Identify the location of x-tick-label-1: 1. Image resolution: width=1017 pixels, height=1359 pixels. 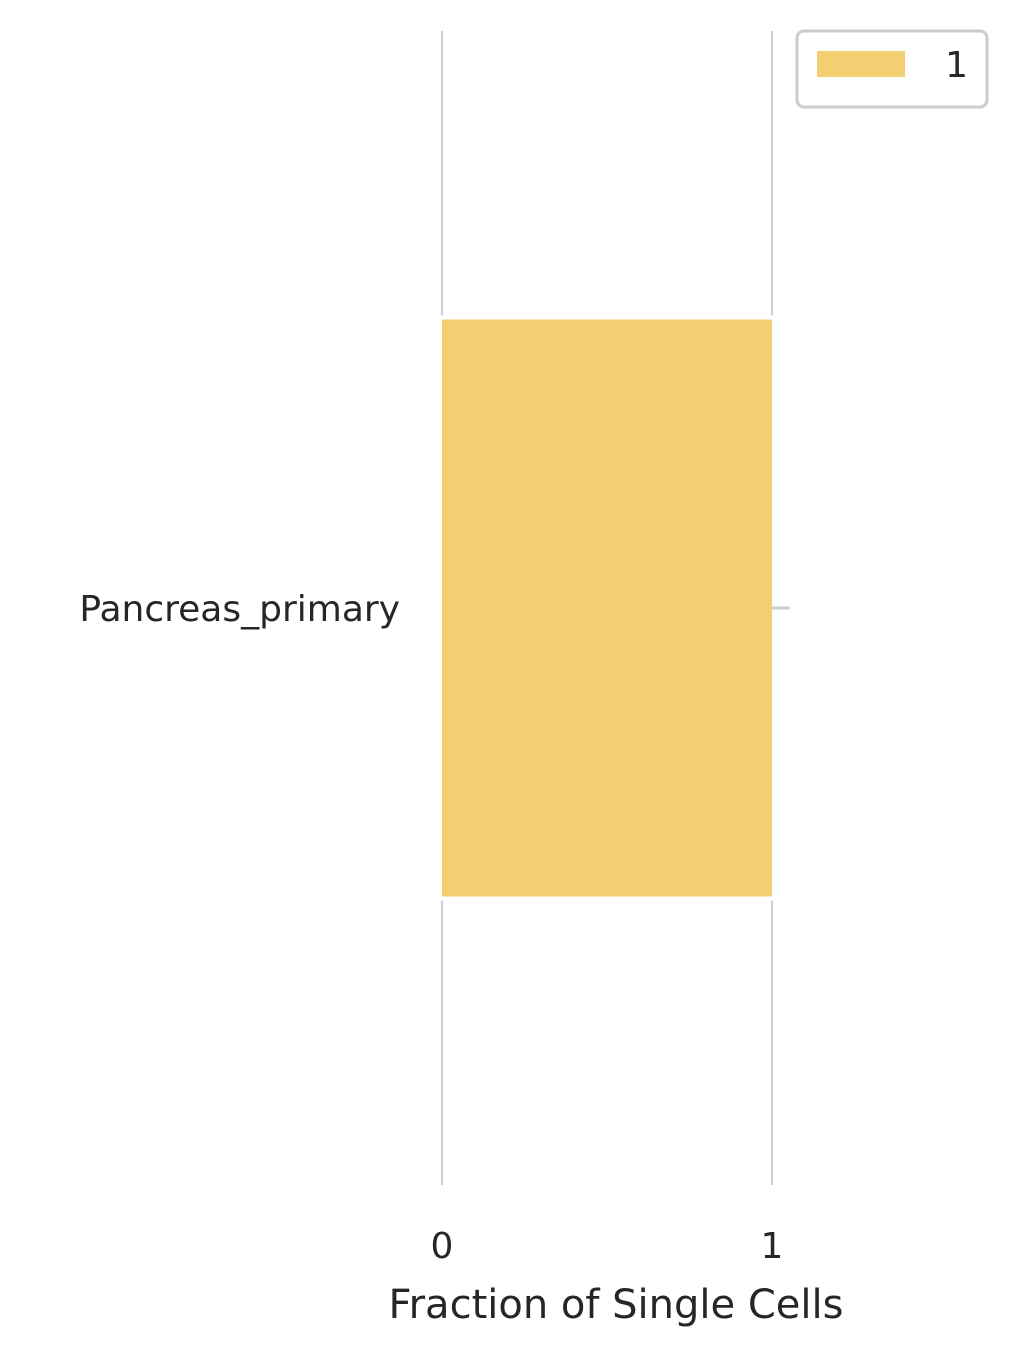
(772, 1246).